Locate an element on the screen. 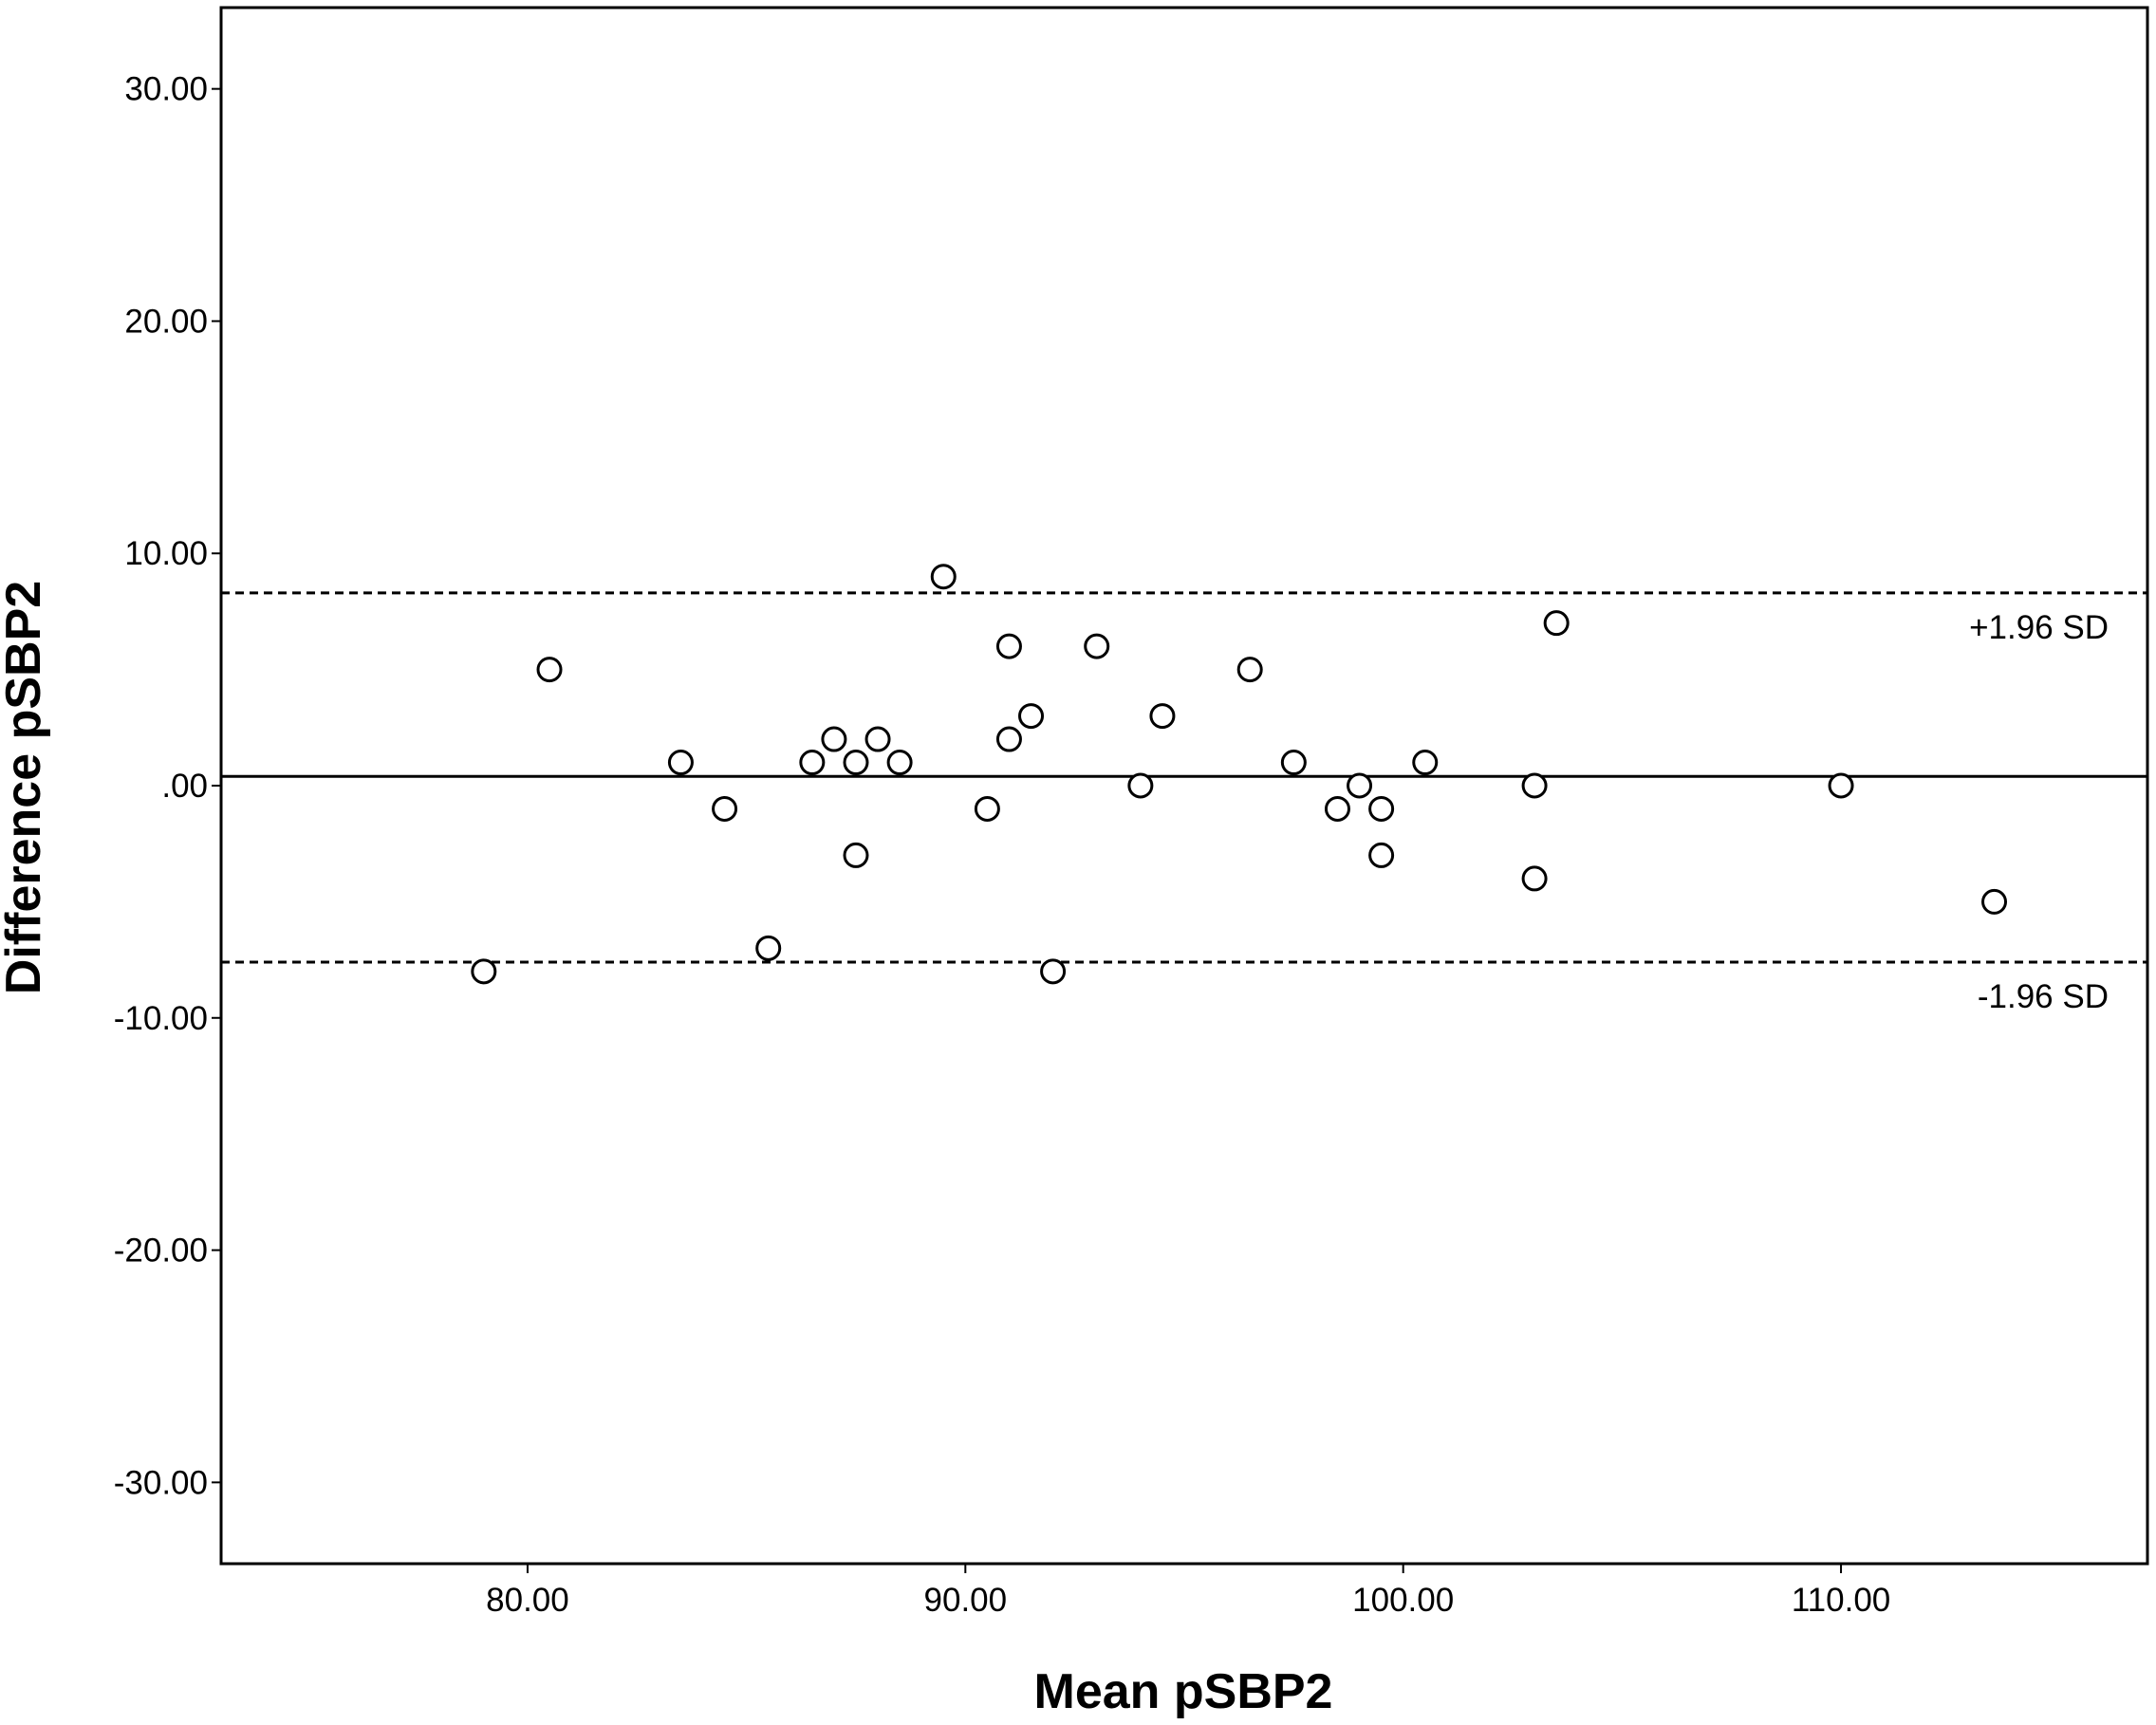 The width and height of the screenshot is (2156, 1725). x-axis-ticks: 80.00 90.00 100.00 110.00 is located at coordinates (1188, 1591).